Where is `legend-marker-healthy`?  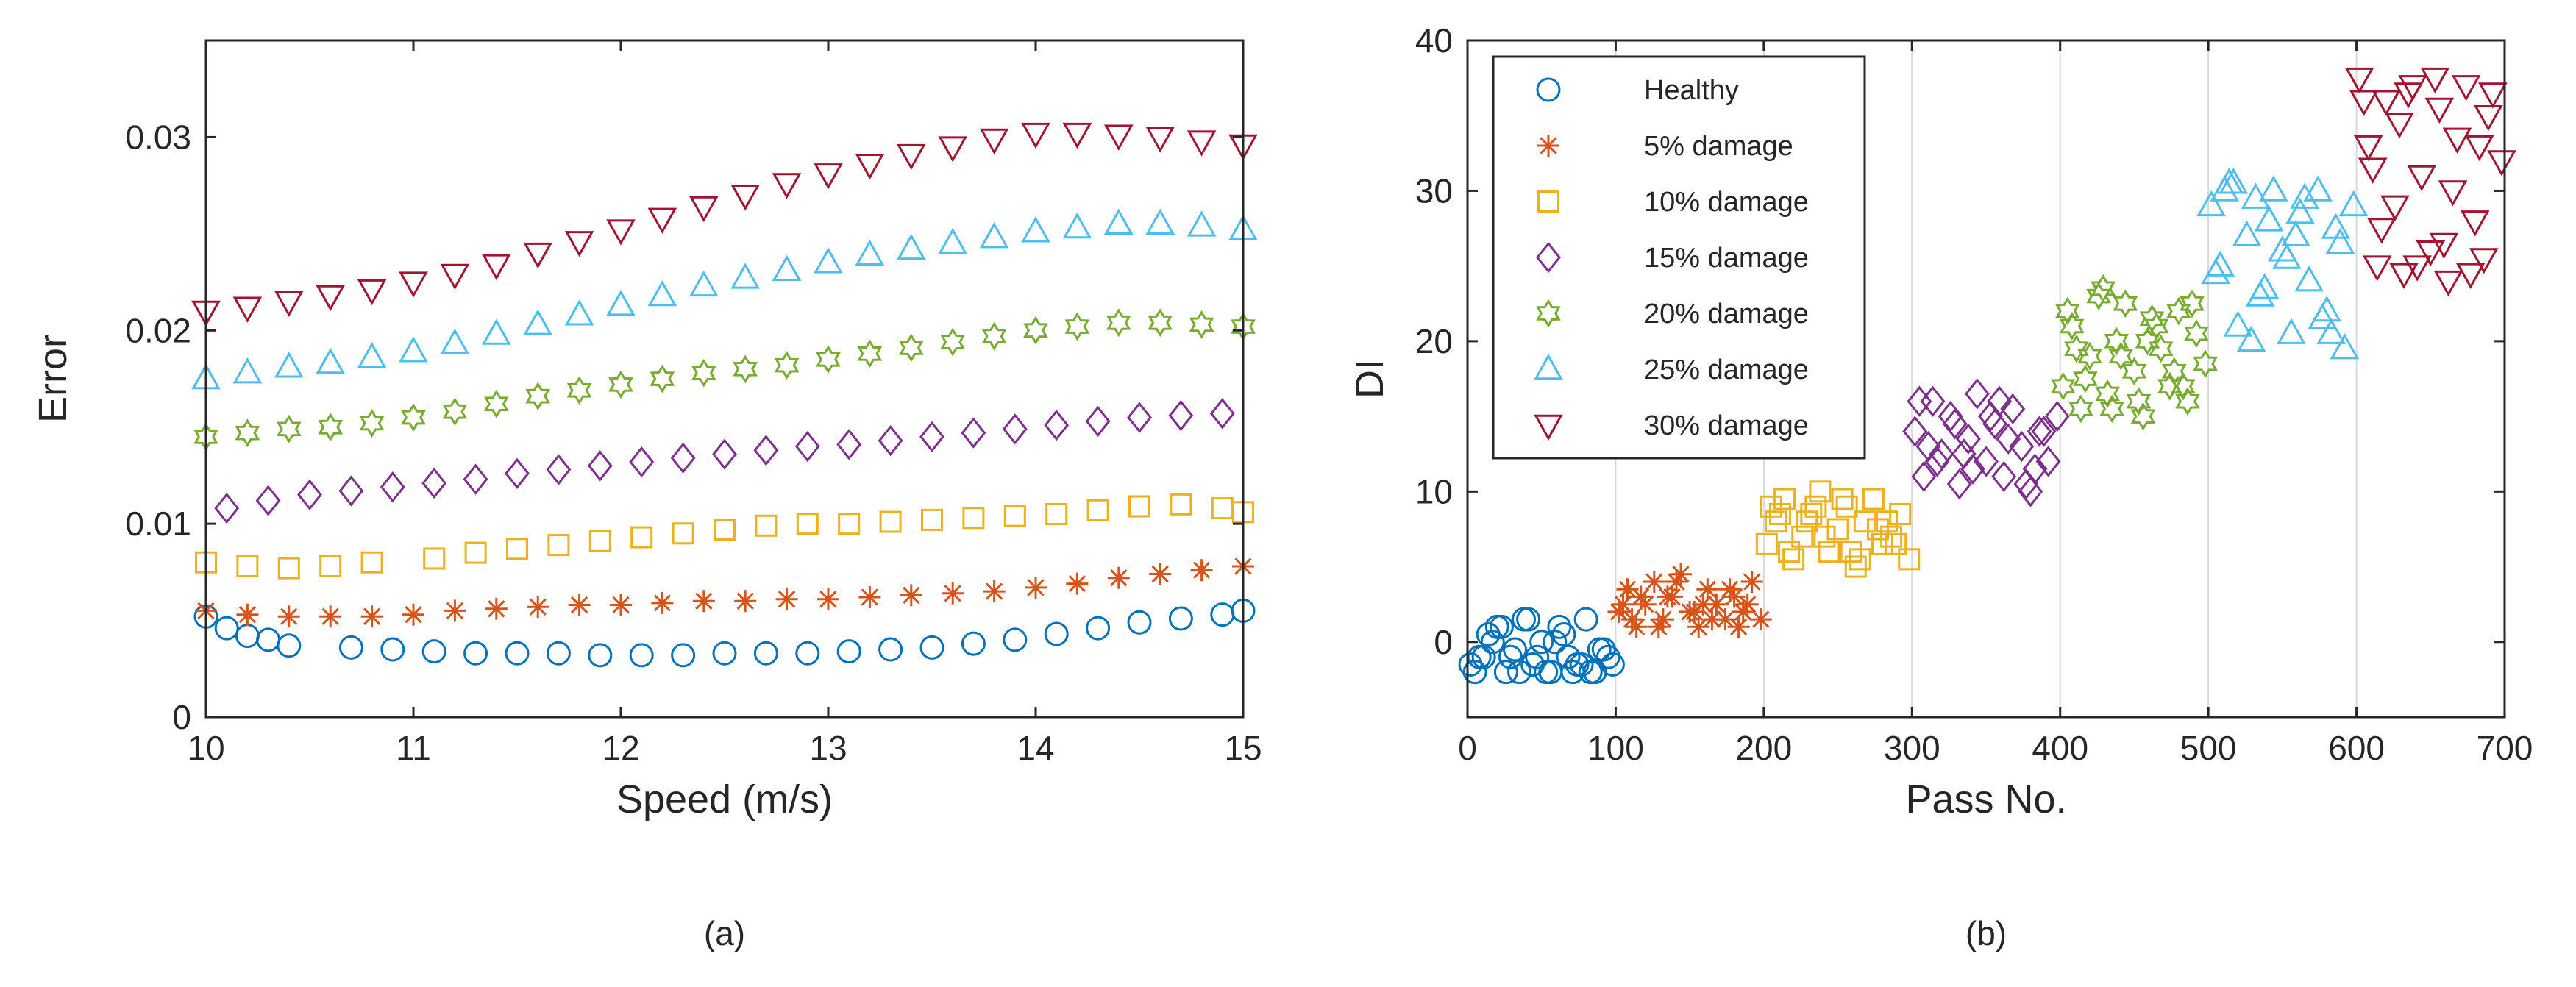 legend-marker-healthy is located at coordinates (1548, 89).